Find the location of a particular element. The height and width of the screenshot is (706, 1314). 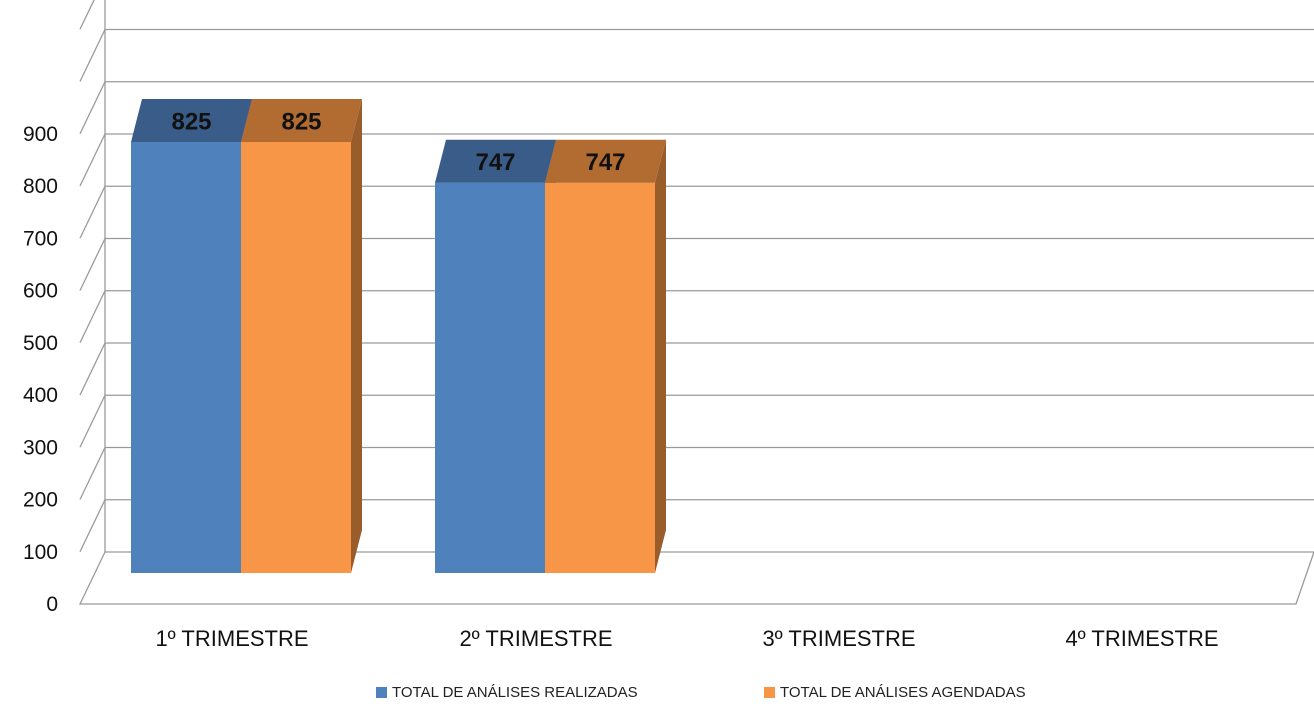

y-tick-label: 900 is located at coordinates (40, 134).